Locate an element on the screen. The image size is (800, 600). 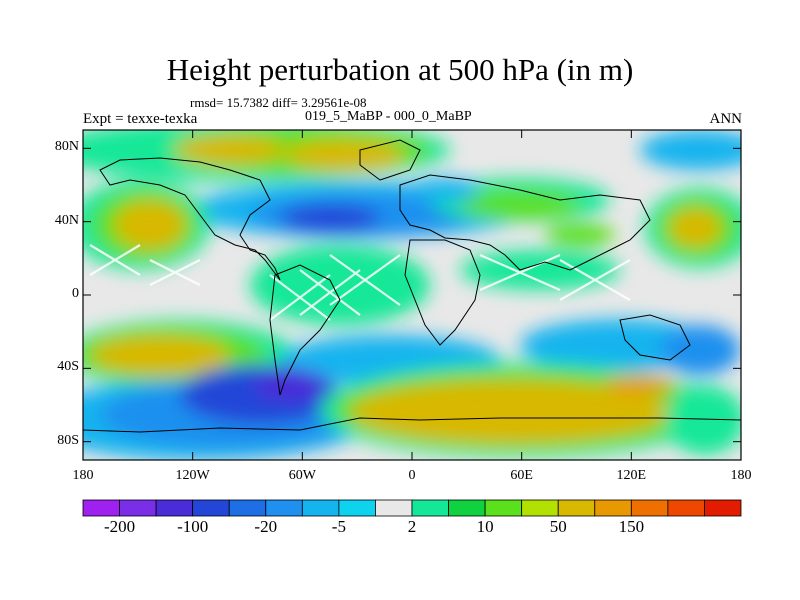
colorbar-label: 10 is located at coordinates (485, 526).